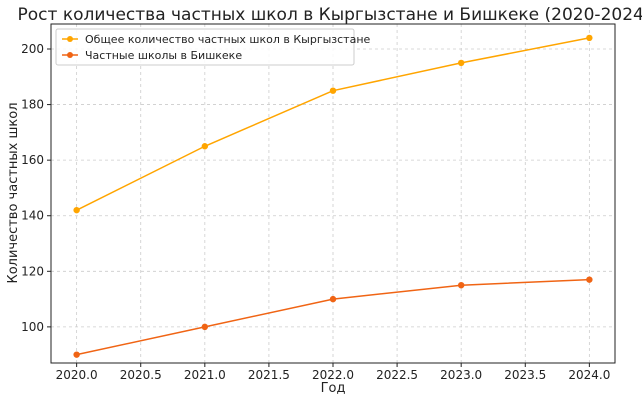  I want to click on y-axis-label: Количество частных школ, so click(13, 192).